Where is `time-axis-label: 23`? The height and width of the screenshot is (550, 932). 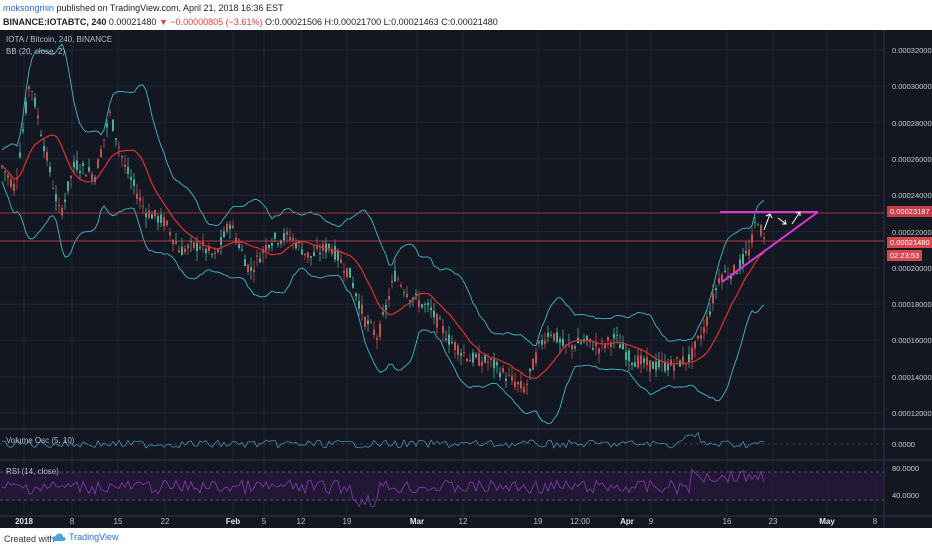
time-axis-label: 23 is located at coordinates (773, 521).